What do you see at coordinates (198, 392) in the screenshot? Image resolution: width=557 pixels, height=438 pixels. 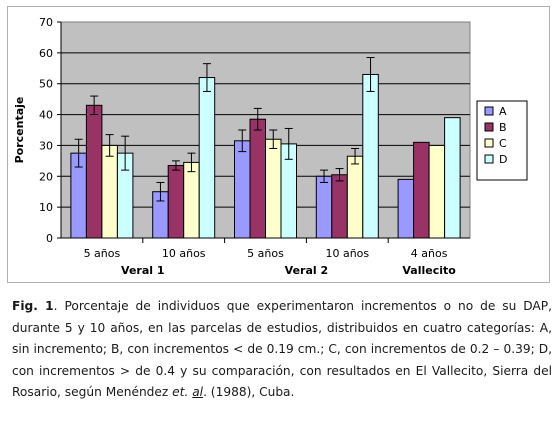 I see `caption-al: al` at bounding box center [198, 392].